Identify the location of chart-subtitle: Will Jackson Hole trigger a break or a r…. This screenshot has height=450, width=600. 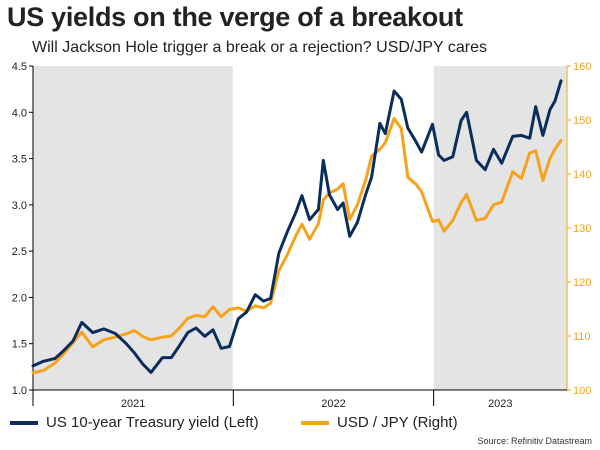
(259, 47).